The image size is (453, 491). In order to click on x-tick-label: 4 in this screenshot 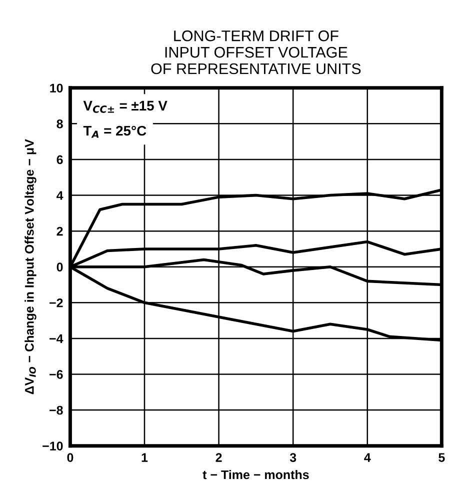, I will do `click(367, 457)`.